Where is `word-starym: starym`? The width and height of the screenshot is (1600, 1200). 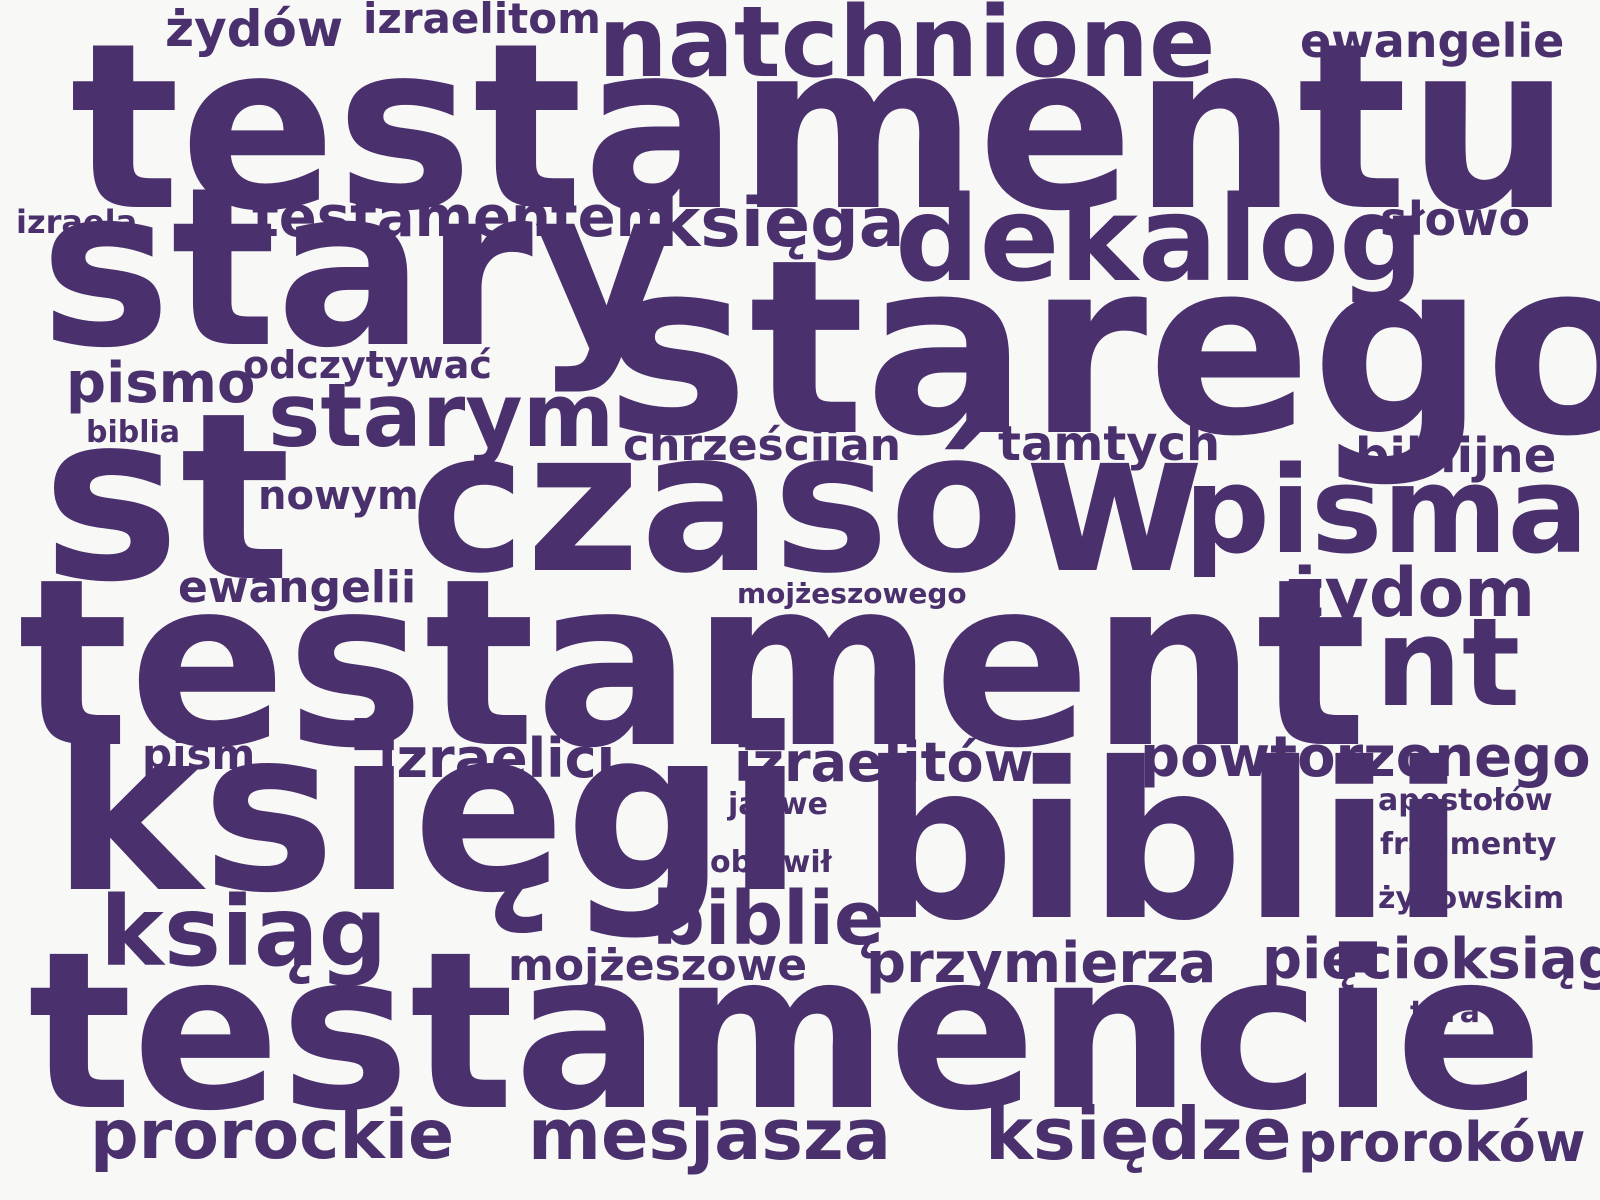
word-starym: starym is located at coordinates (441, 415).